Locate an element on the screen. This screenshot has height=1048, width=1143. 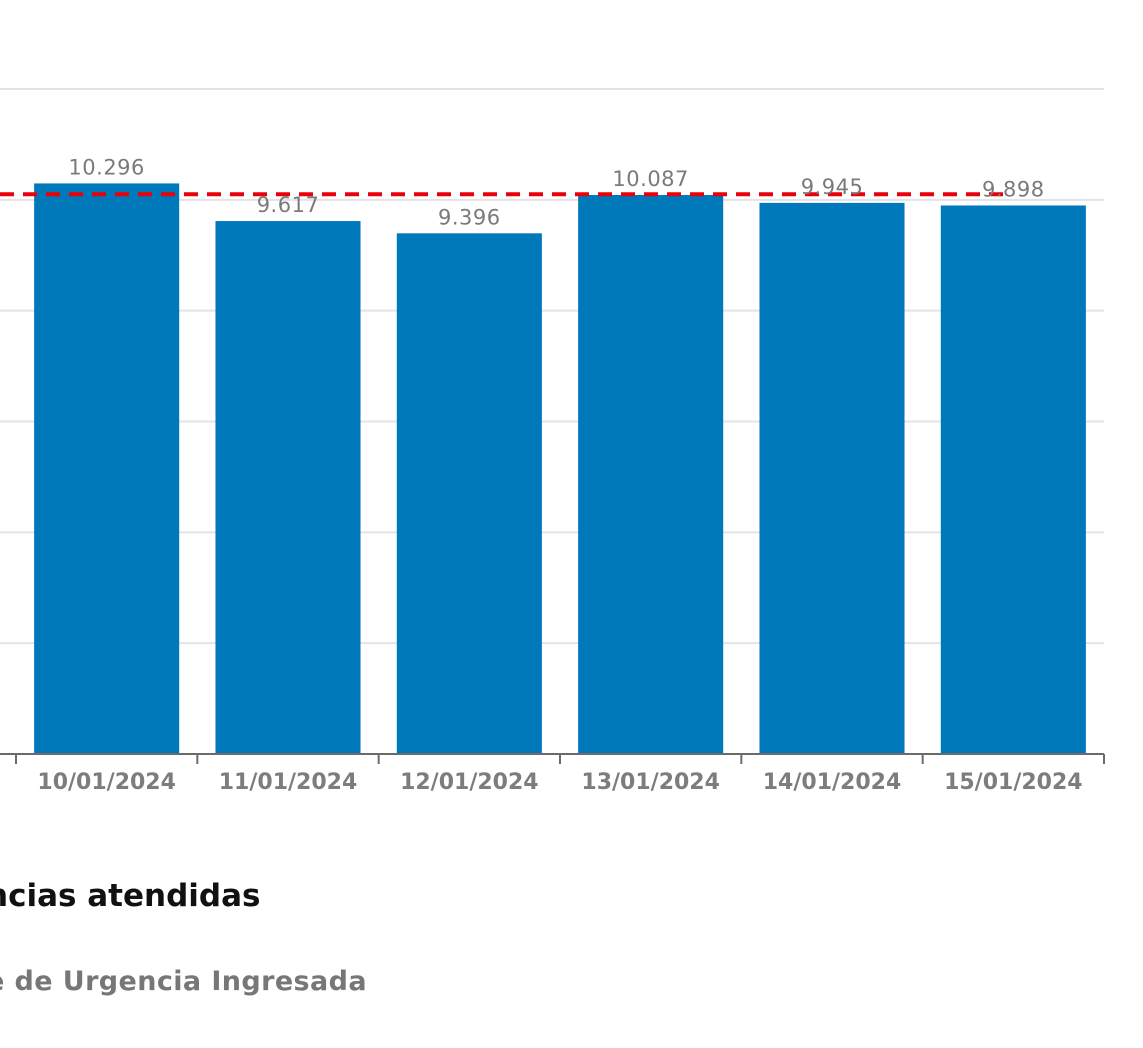
x-tick-label: 14/01/2024 is located at coordinates (832, 782).